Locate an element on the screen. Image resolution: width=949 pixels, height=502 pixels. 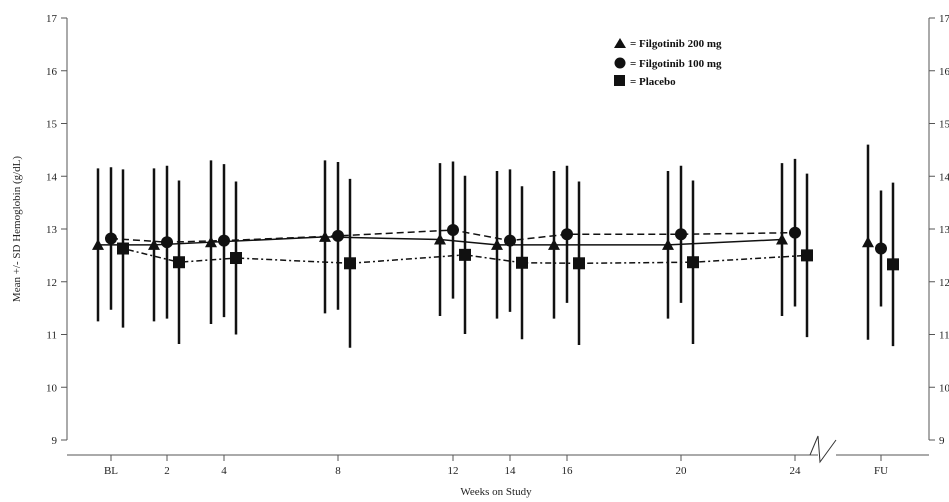
legend-label-filgotinib-200: = Filgotinib 200 mg is located at coordinates (676, 44).